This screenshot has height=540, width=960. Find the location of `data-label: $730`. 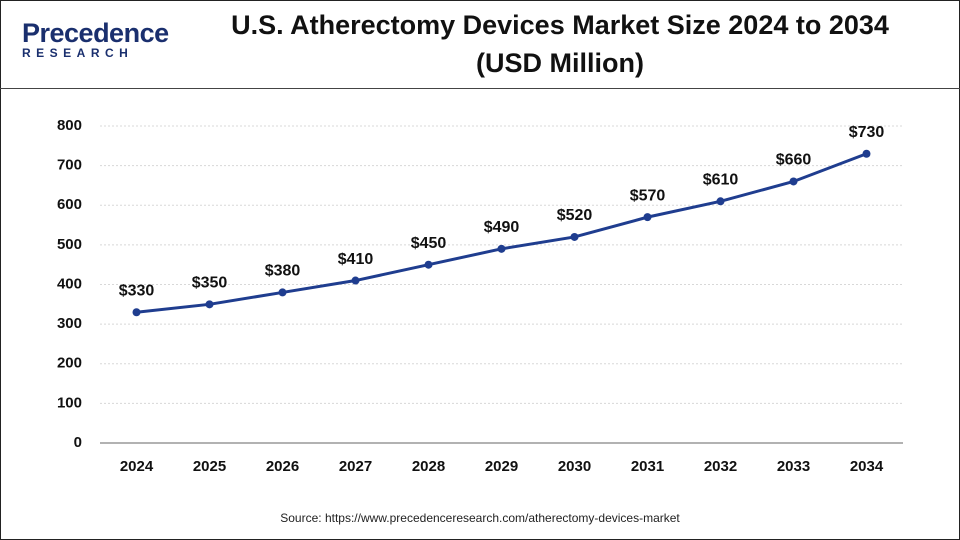

data-label: $730 is located at coordinates (867, 132).